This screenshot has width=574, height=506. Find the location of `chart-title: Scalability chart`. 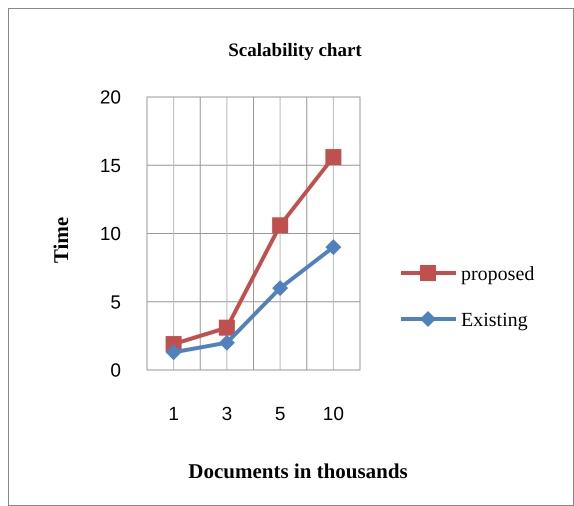

chart-title: Scalability chart is located at coordinates (295, 50).